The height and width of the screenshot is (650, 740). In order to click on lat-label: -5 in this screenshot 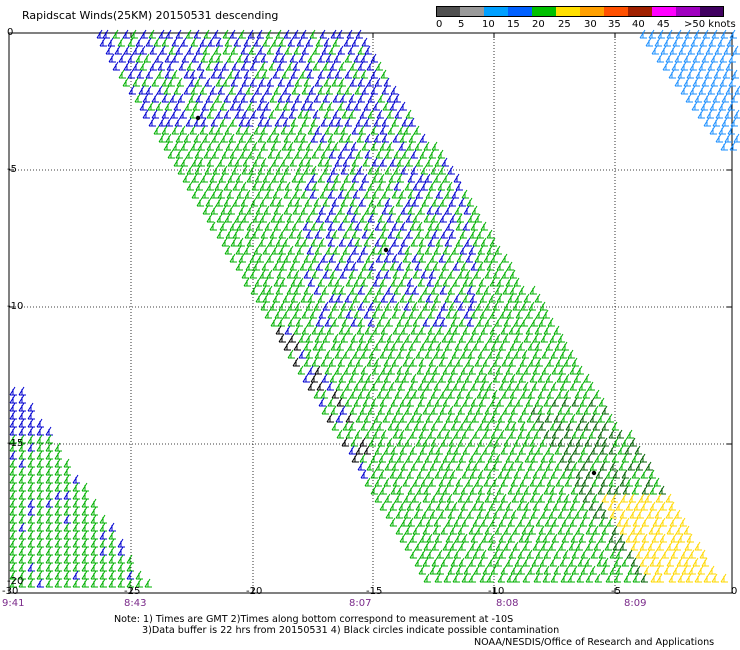, I will do `click(12, 169)`.